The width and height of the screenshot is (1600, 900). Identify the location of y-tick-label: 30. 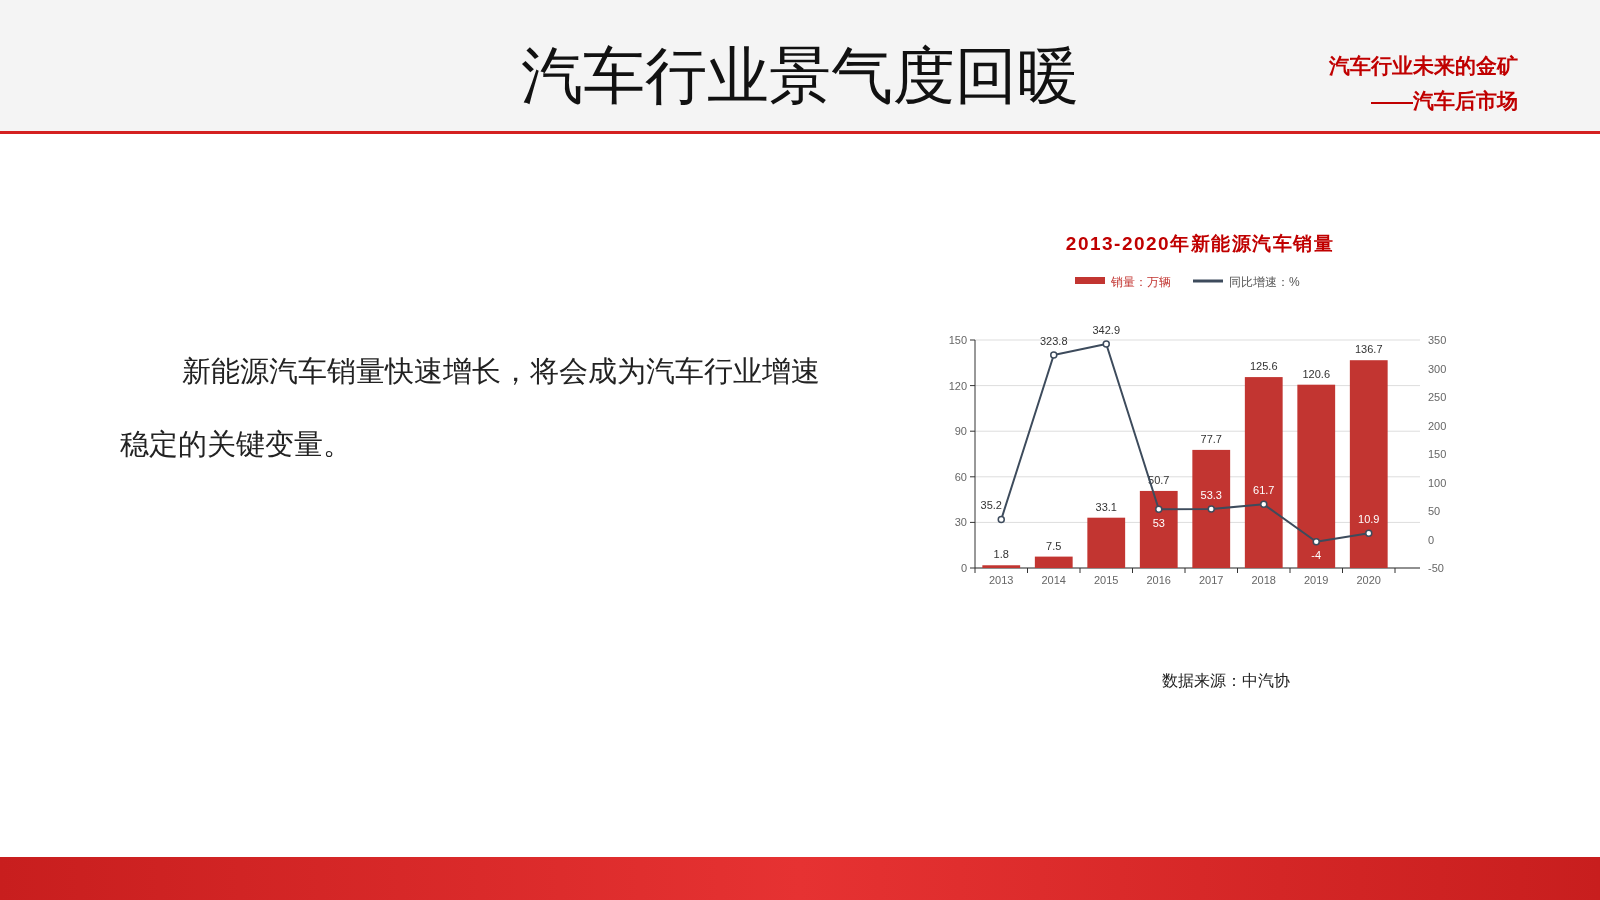
(960, 522).